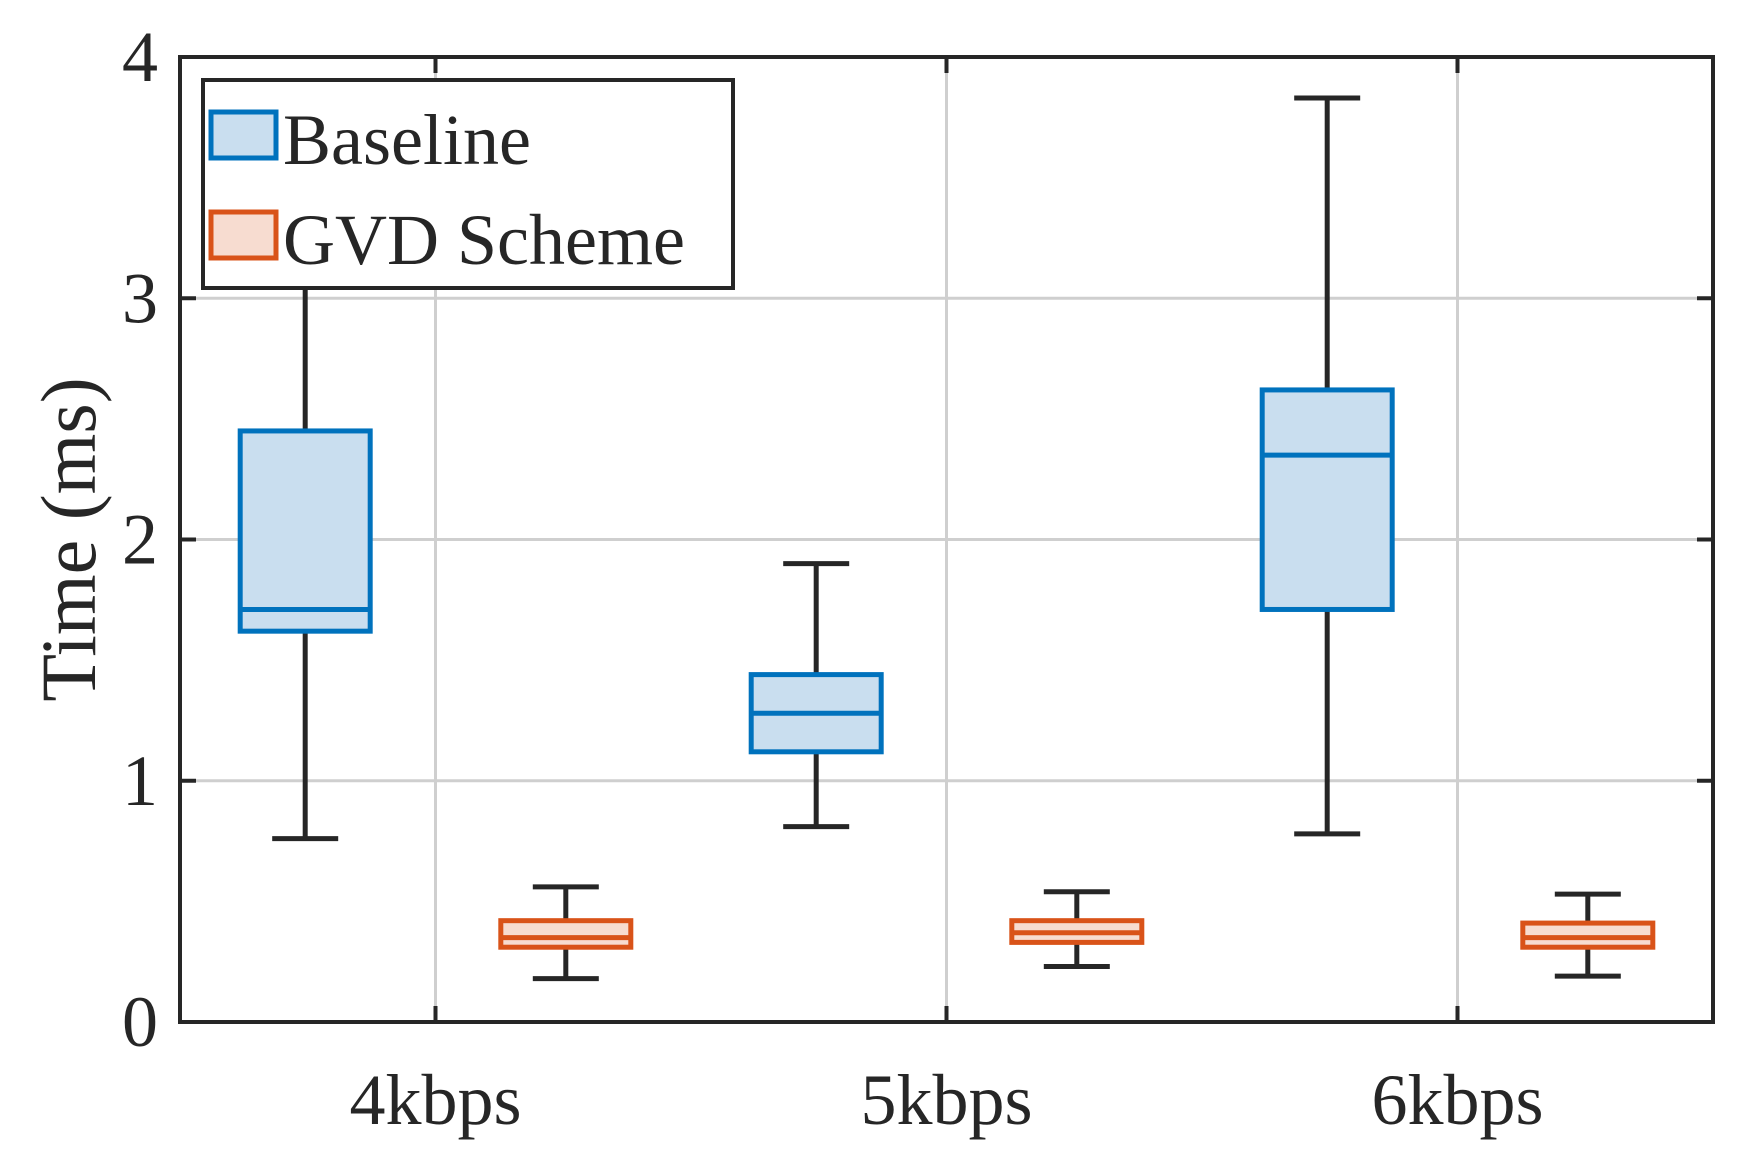 This screenshot has height=1171, width=1742. I want to click on box-gvd-scheme-4kbps, so click(566, 933).